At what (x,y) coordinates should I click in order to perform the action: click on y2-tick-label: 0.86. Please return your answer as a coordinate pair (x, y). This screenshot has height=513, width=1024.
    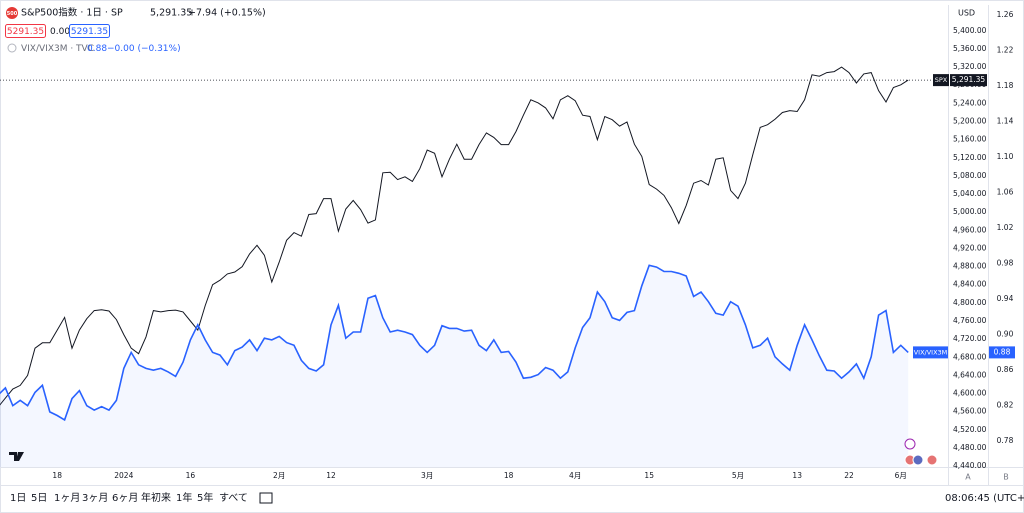
    Looking at the image, I should click on (1005, 369).